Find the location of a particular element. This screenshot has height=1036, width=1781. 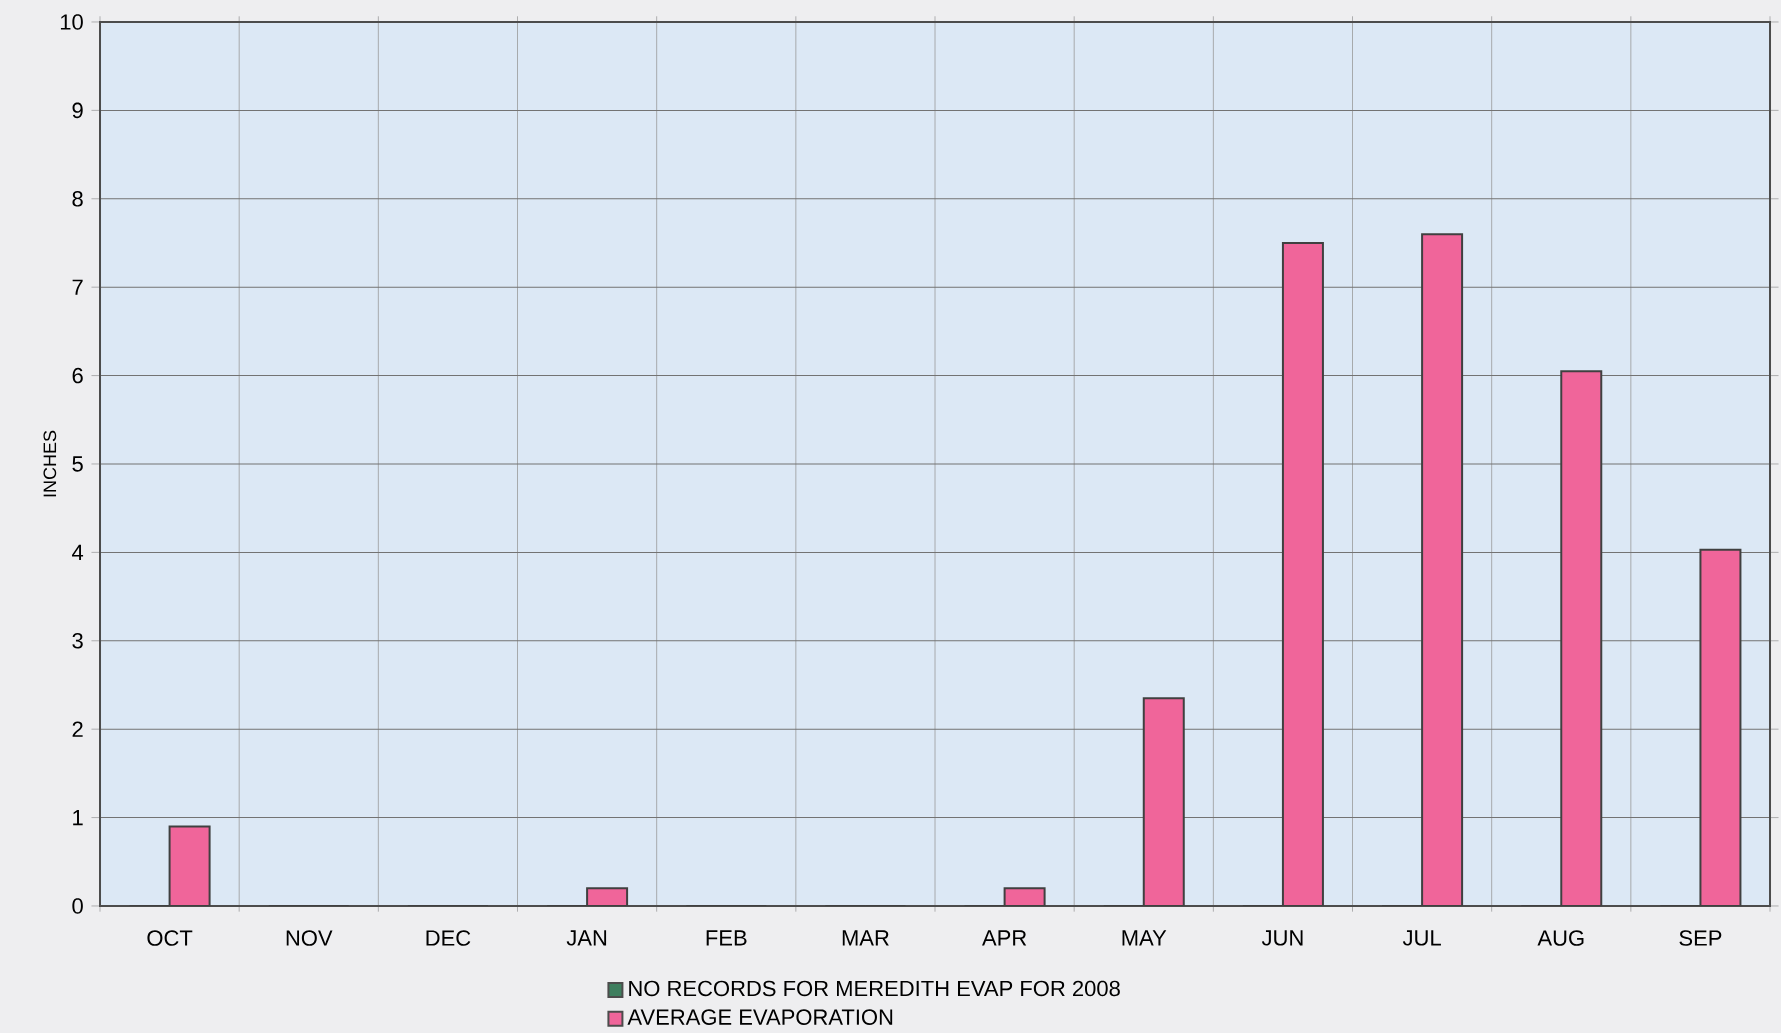

x-tick-label: JAN is located at coordinates (586, 938).